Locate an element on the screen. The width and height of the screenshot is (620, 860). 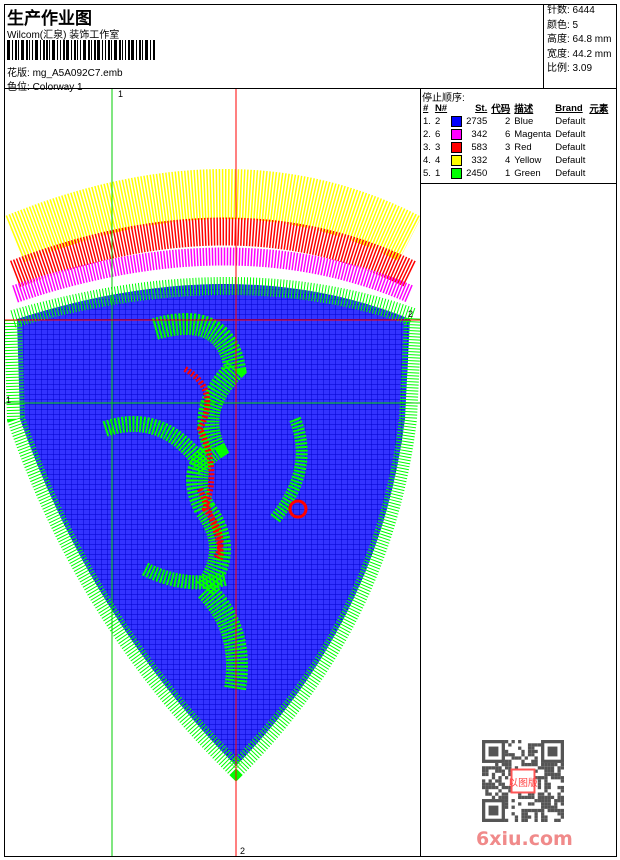
magenta-band is located at coordinates (213, 275).